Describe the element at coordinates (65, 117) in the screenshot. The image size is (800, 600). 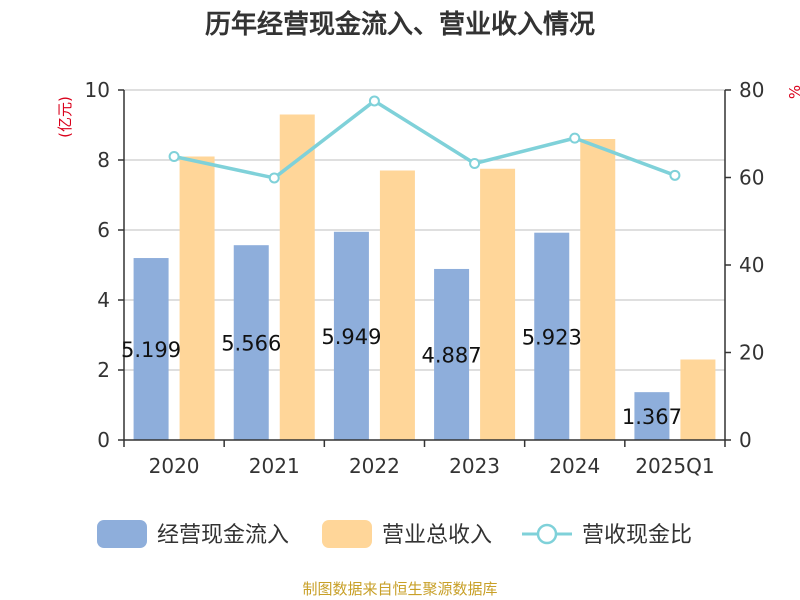
I see `left-axis-unit: (亿元)` at that location.